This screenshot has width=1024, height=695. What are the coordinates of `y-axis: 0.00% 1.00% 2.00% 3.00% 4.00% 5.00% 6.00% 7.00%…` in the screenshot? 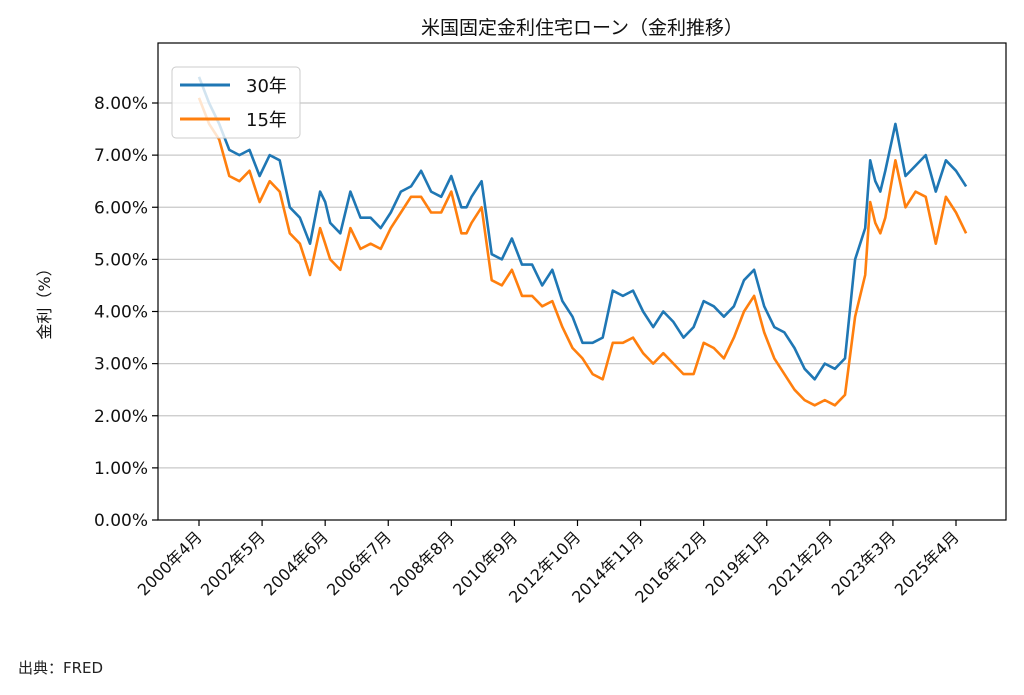 It's located at (126, 312).